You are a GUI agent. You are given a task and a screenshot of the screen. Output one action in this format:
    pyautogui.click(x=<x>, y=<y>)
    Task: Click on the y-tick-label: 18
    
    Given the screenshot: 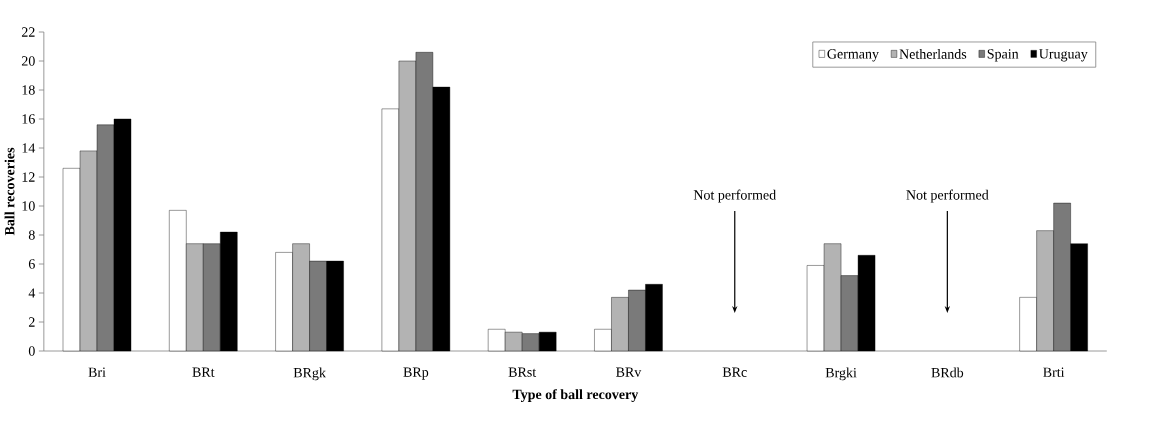 What is the action you would take?
    pyautogui.click(x=28, y=90)
    